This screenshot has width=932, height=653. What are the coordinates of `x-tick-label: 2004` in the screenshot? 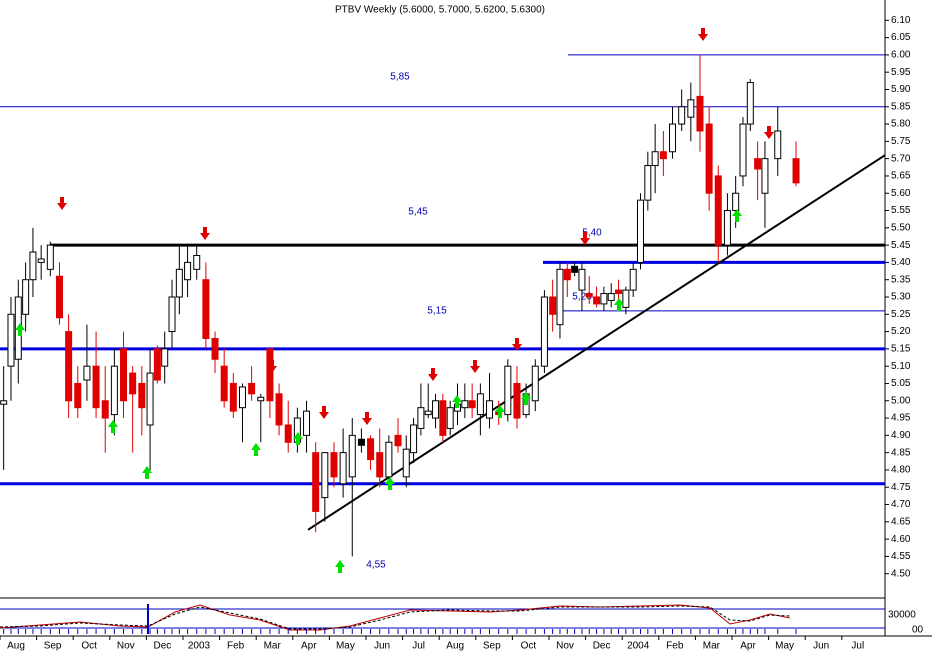 It's located at (638, 646).